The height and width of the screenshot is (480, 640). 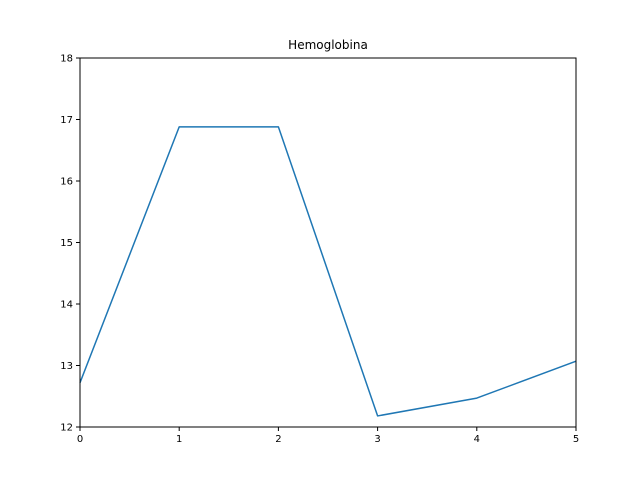 I want to click on x-tick-label: 0, so click(x=80, y=439).